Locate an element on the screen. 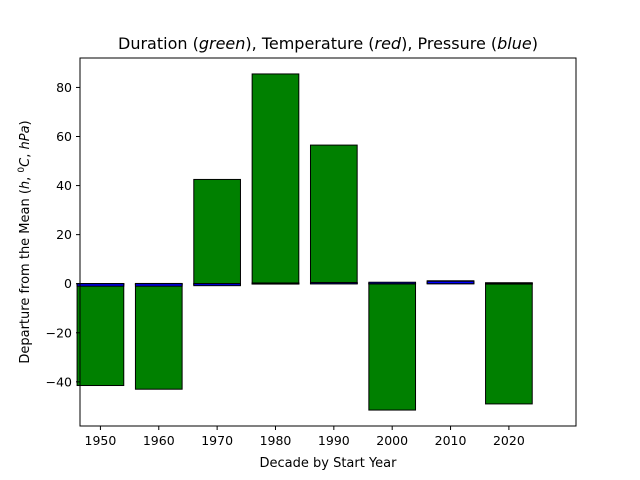 This screenshot has height=480, width=640. title-part: ) is located at coordinates (535, 43).